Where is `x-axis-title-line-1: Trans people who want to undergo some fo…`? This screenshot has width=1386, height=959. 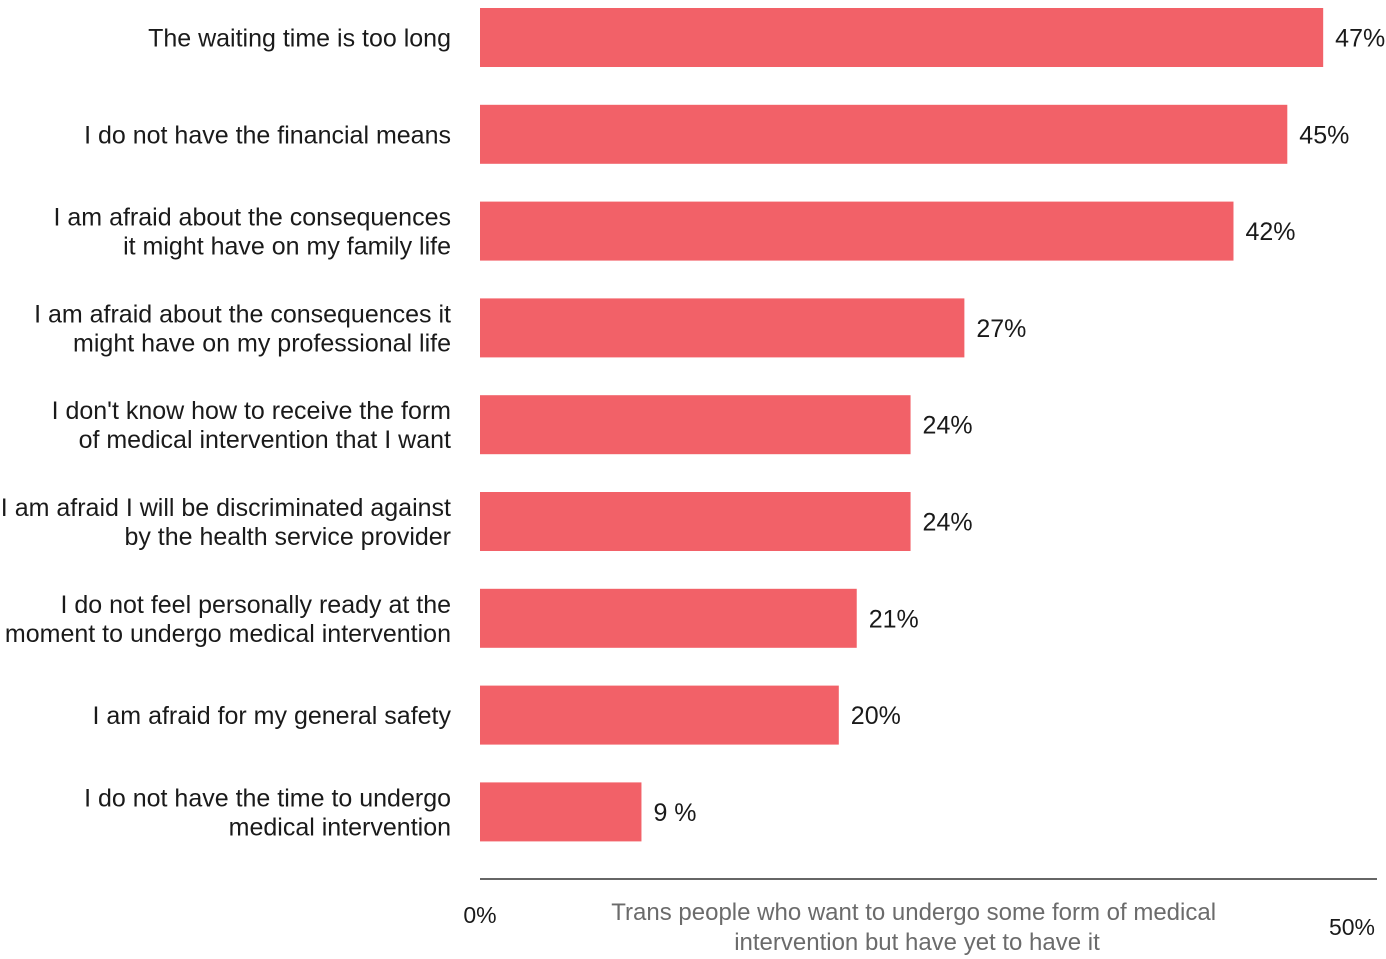
x-axis-title-line-1: Trans people who want to undergo some fo… is located at coordinates (913, 912).